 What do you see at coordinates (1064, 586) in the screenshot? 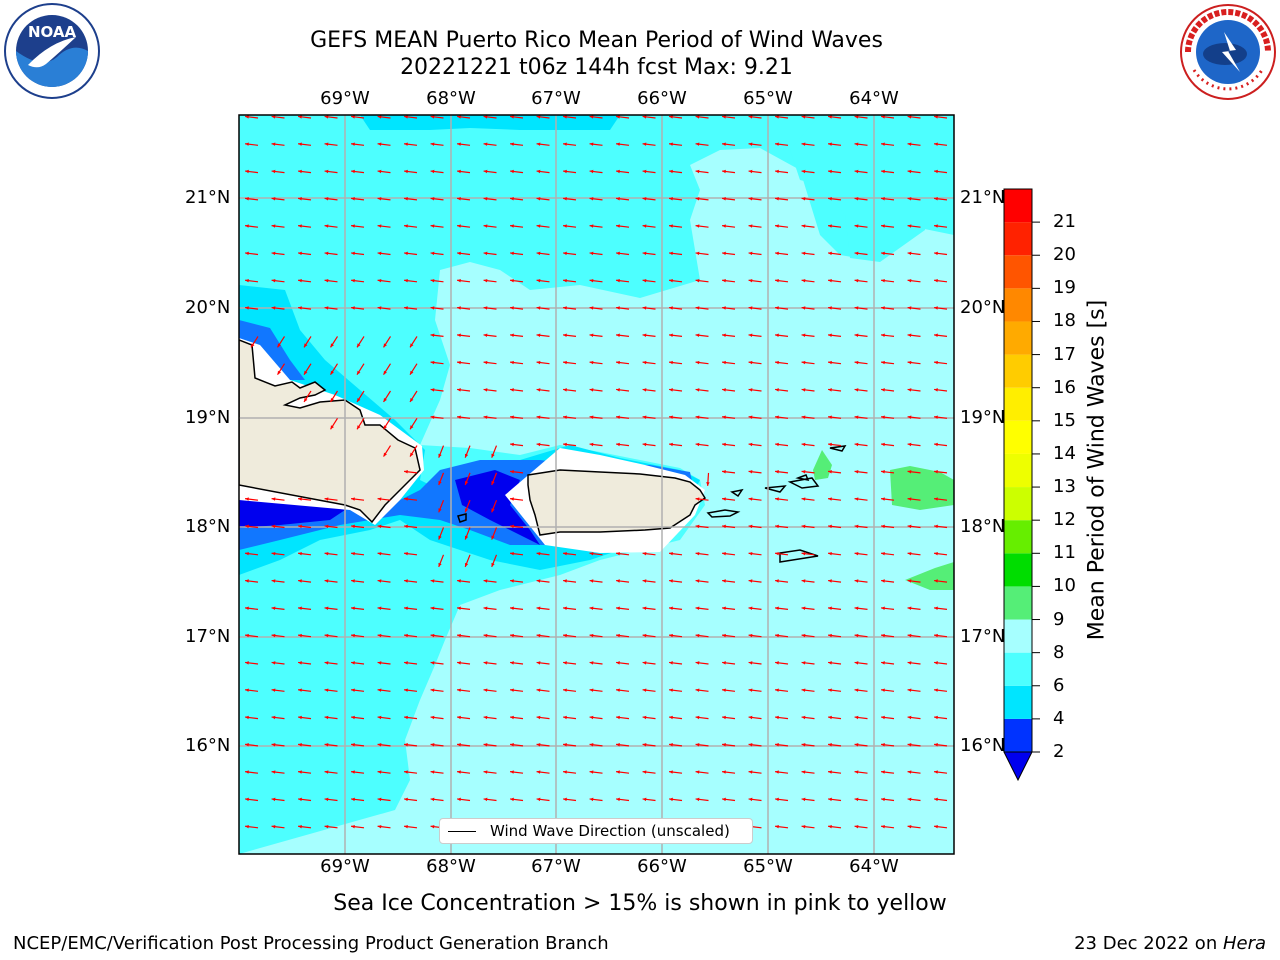
I see `colorbar-tick-label: 10` at bounding box center [1064, 586].